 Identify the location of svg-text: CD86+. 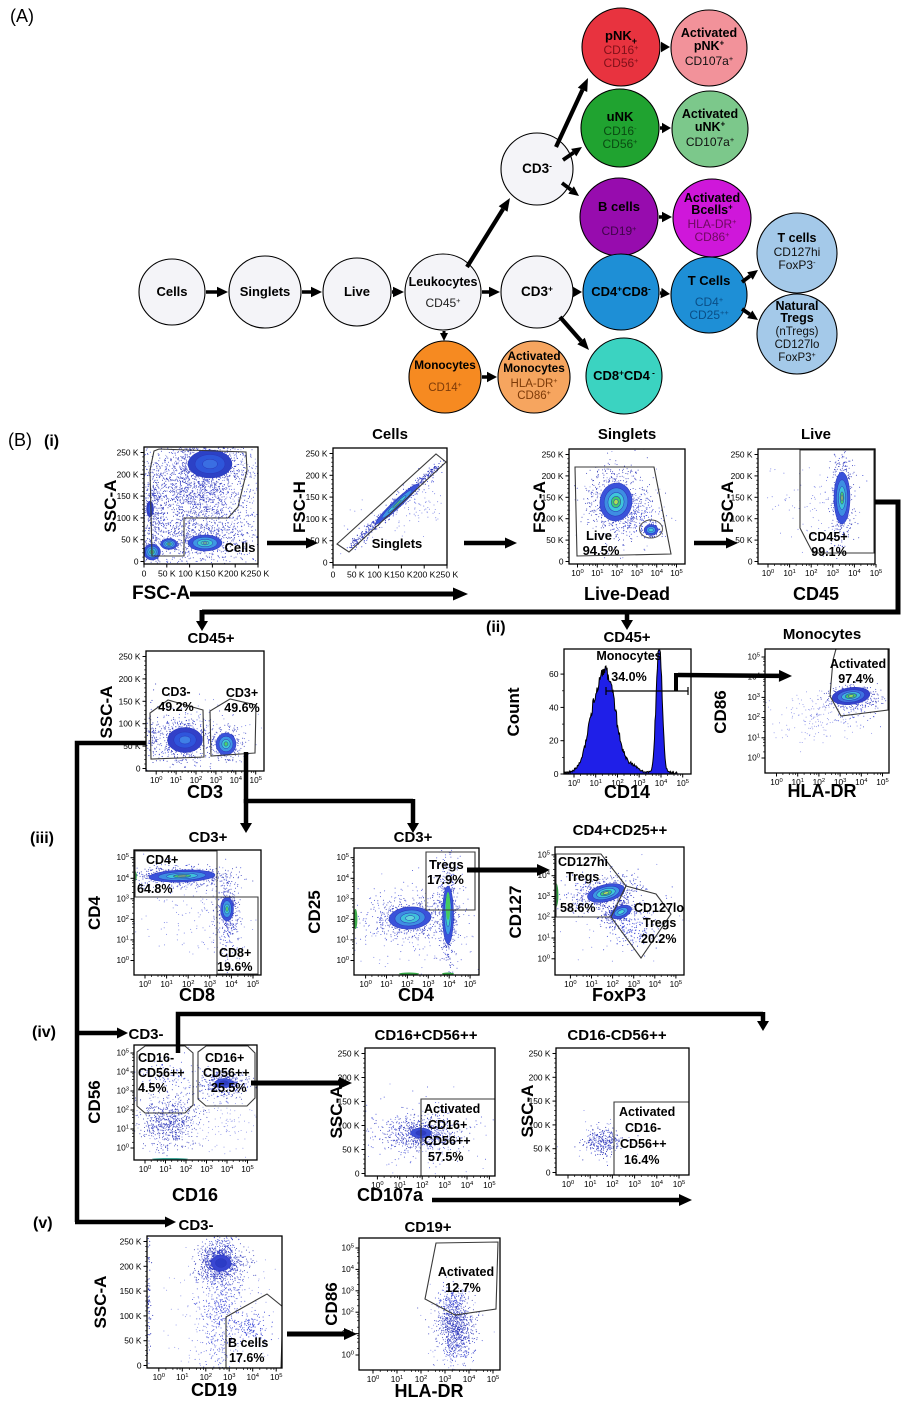
(534, 395).